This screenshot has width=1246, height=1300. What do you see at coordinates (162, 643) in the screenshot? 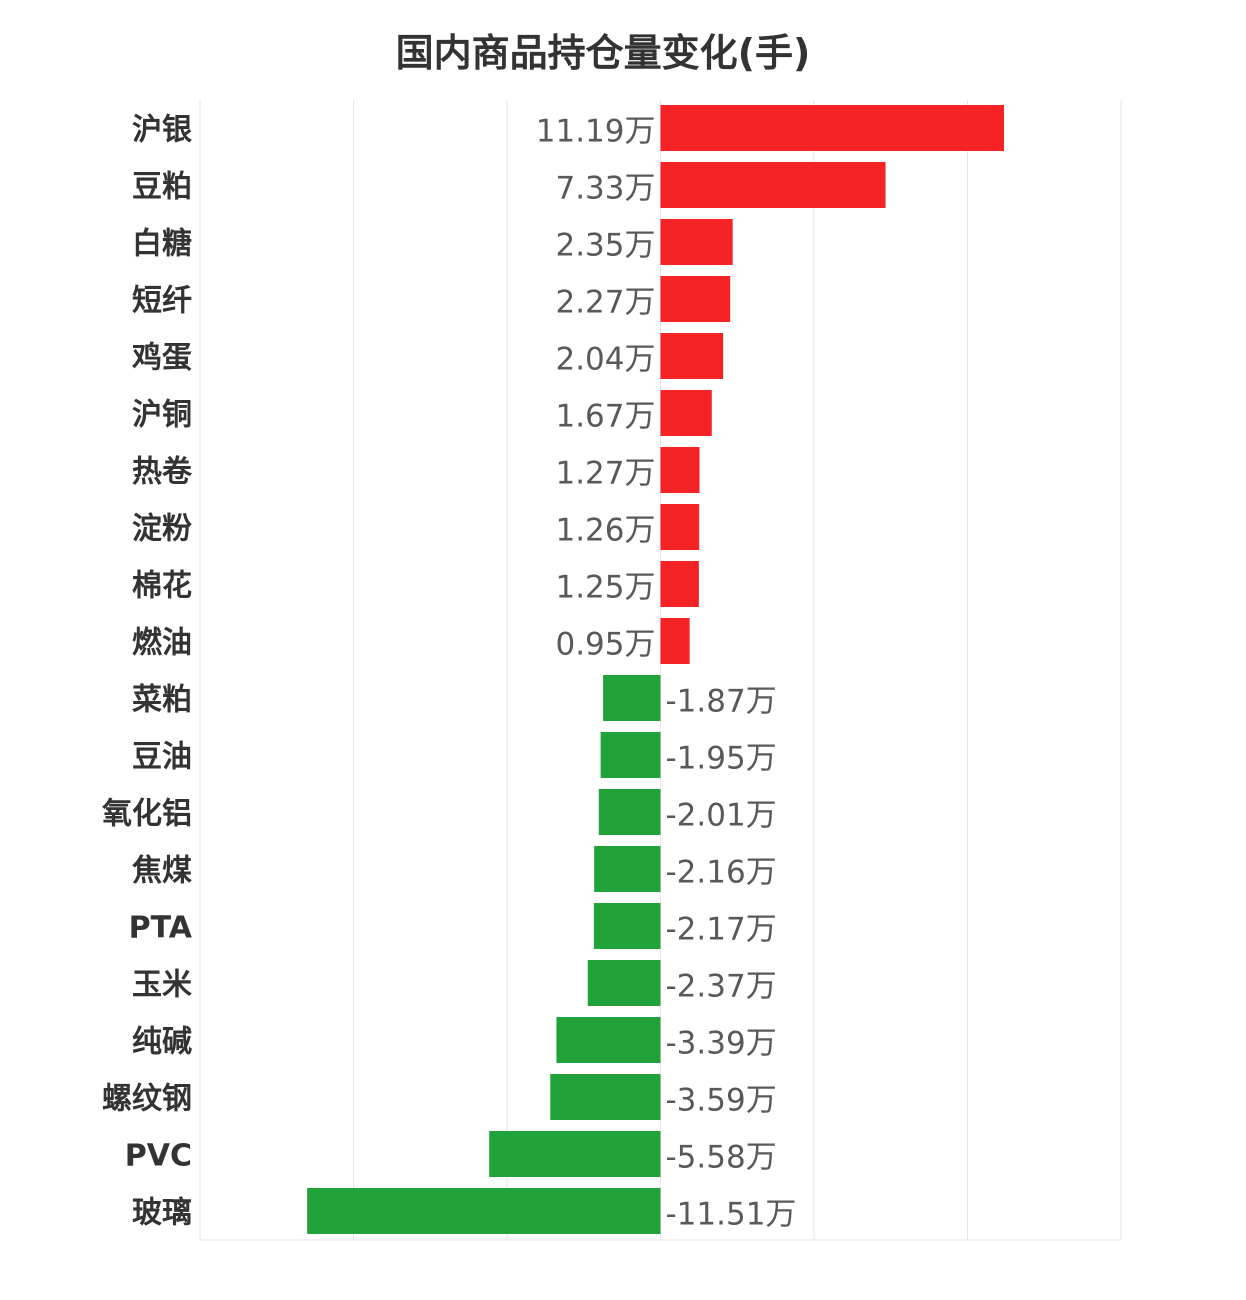
I see `category-label: 燃油` at bounding box center [162, 643].